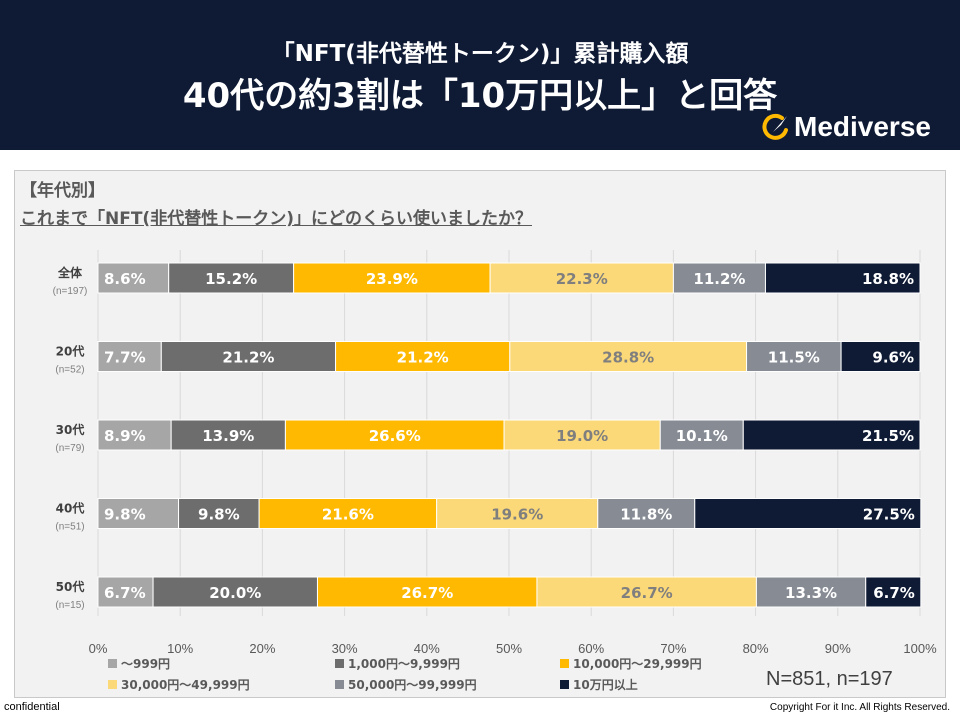  What do you see at coordinates (125, 436) in the screenshot?
I see `data-label: 8.9%` at bounding box center [125, 436].